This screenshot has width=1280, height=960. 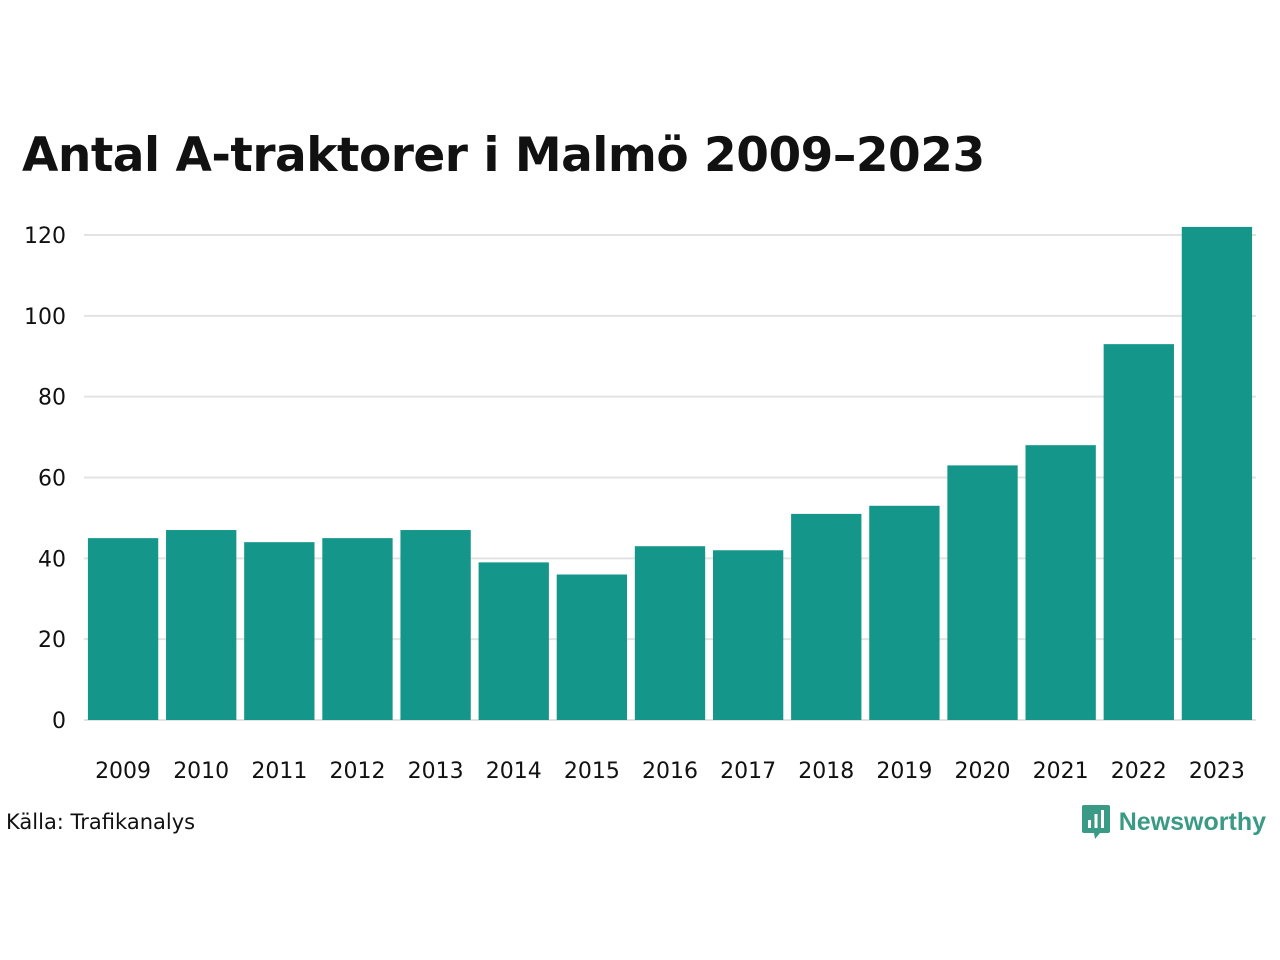 What do you see at coordinates (826, 617) in the screenshot?
I see `bar-2018` at bounding box center [826, 617].